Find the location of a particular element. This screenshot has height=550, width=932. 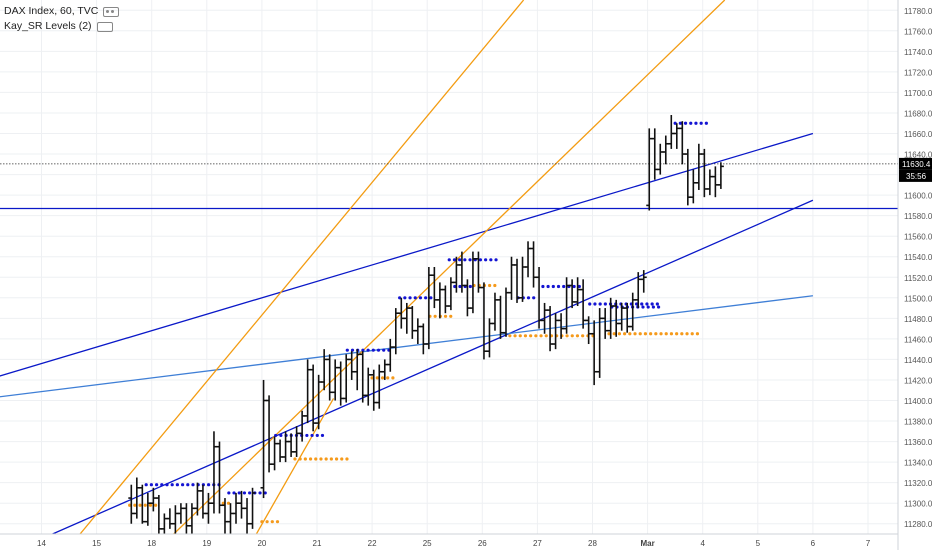

y-tick-label: 11560.0 is located at coordinates (918, 237).